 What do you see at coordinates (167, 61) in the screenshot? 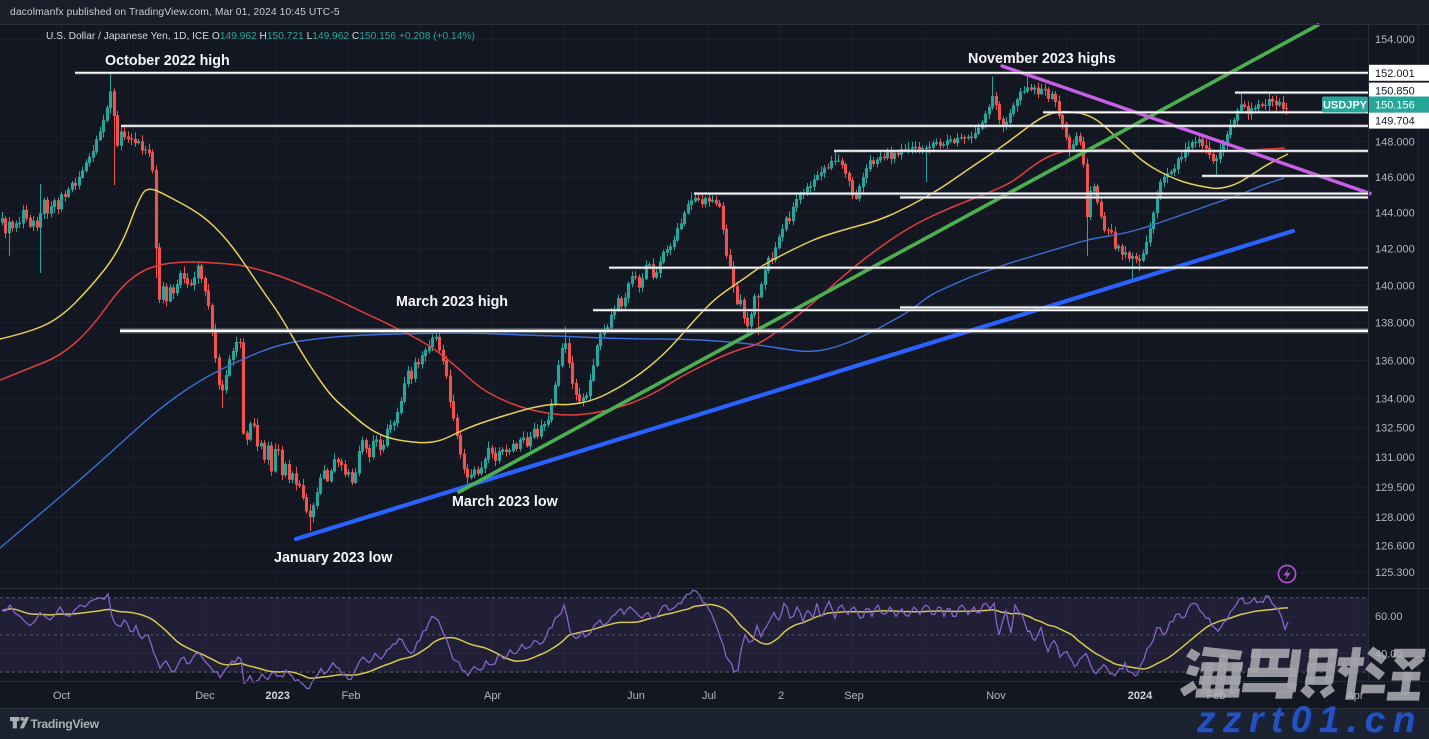
I see `svg-text: October 2022 high` at bounding box center [167, 61].